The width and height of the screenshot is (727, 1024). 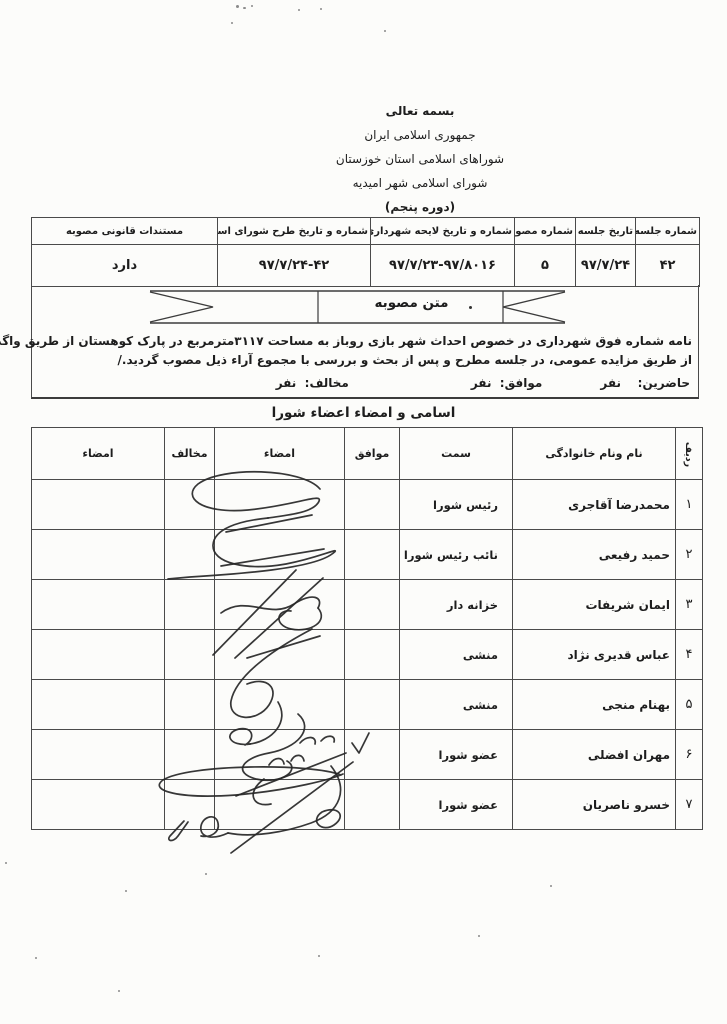 What do you see at coordinates (420, 135) in the screenshot?
I see `country-line: جمهوری اسلامی ایران` at bounding box center [420, 135].